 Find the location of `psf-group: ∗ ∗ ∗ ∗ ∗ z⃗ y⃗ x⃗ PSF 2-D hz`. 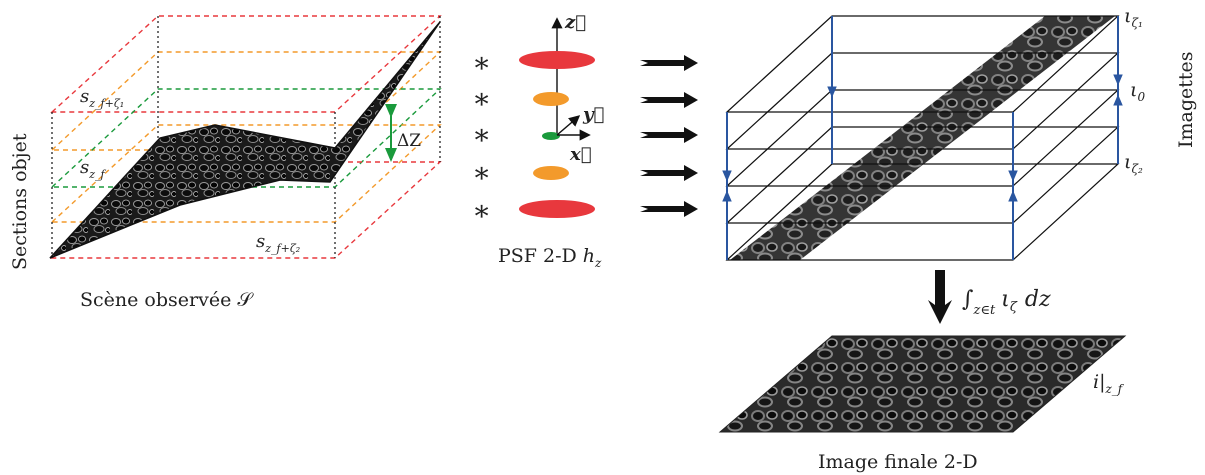

psf-group: ∗ ∗ ∗ ∗ ∗ z⃗ y⃗ x⃗ PSF 2-D hz is located at coordinates (585, 141).